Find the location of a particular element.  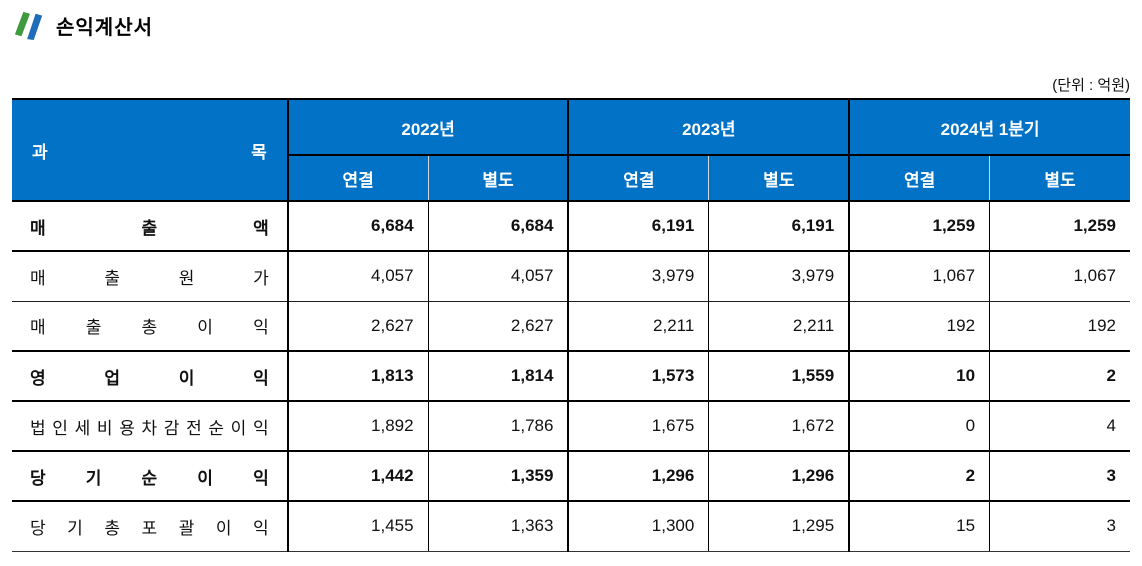

value-cell: 1,813 is located at coordinates (357, 376).